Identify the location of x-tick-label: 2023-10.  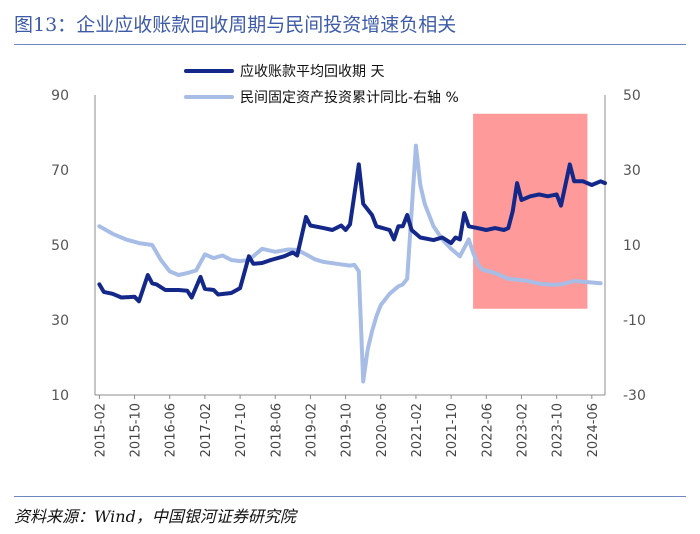
(558, 430).